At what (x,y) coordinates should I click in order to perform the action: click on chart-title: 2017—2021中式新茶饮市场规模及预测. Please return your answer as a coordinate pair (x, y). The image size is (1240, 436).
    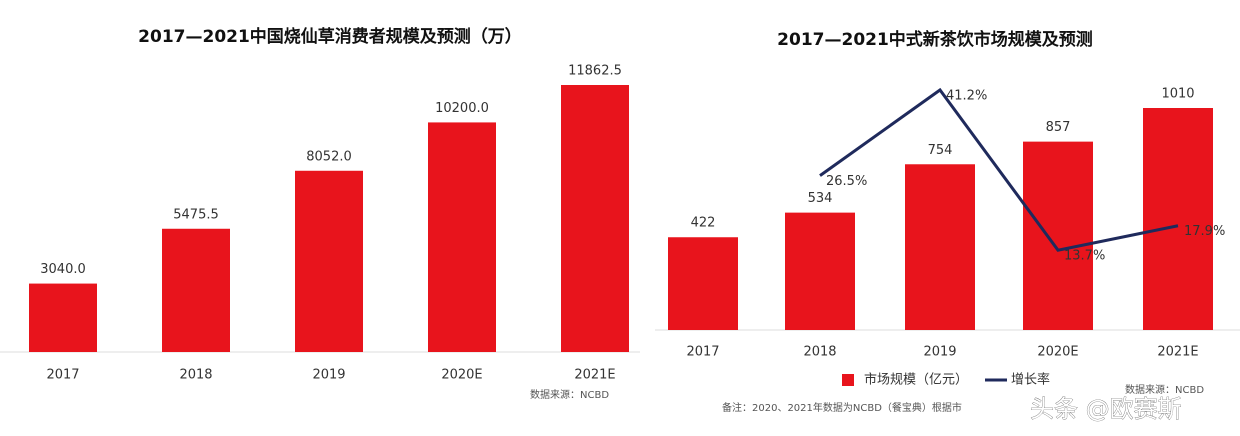
    Looking at the image, I should click on (935, 39).